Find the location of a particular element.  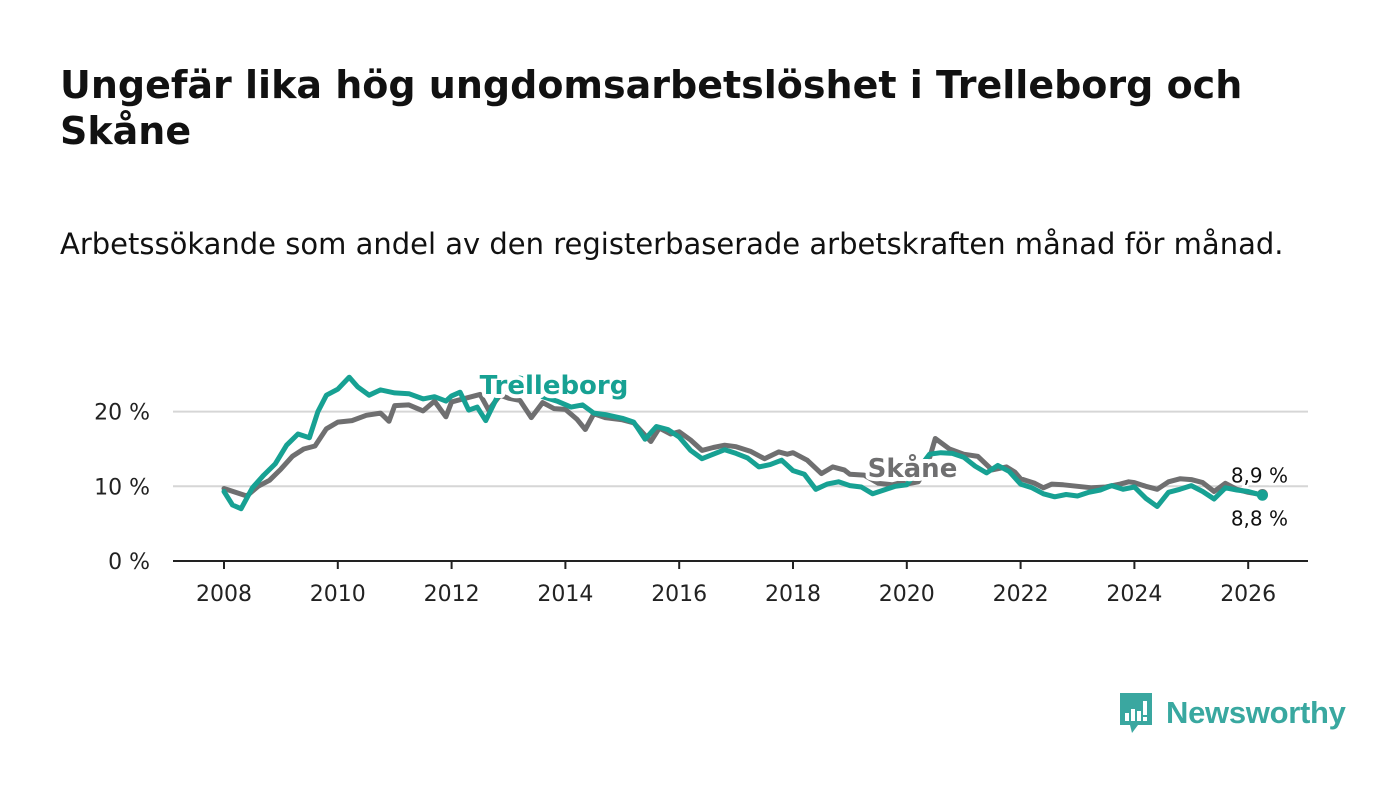

newsworthy-logo: Newsworthy is located at coordinates (1232, 713).